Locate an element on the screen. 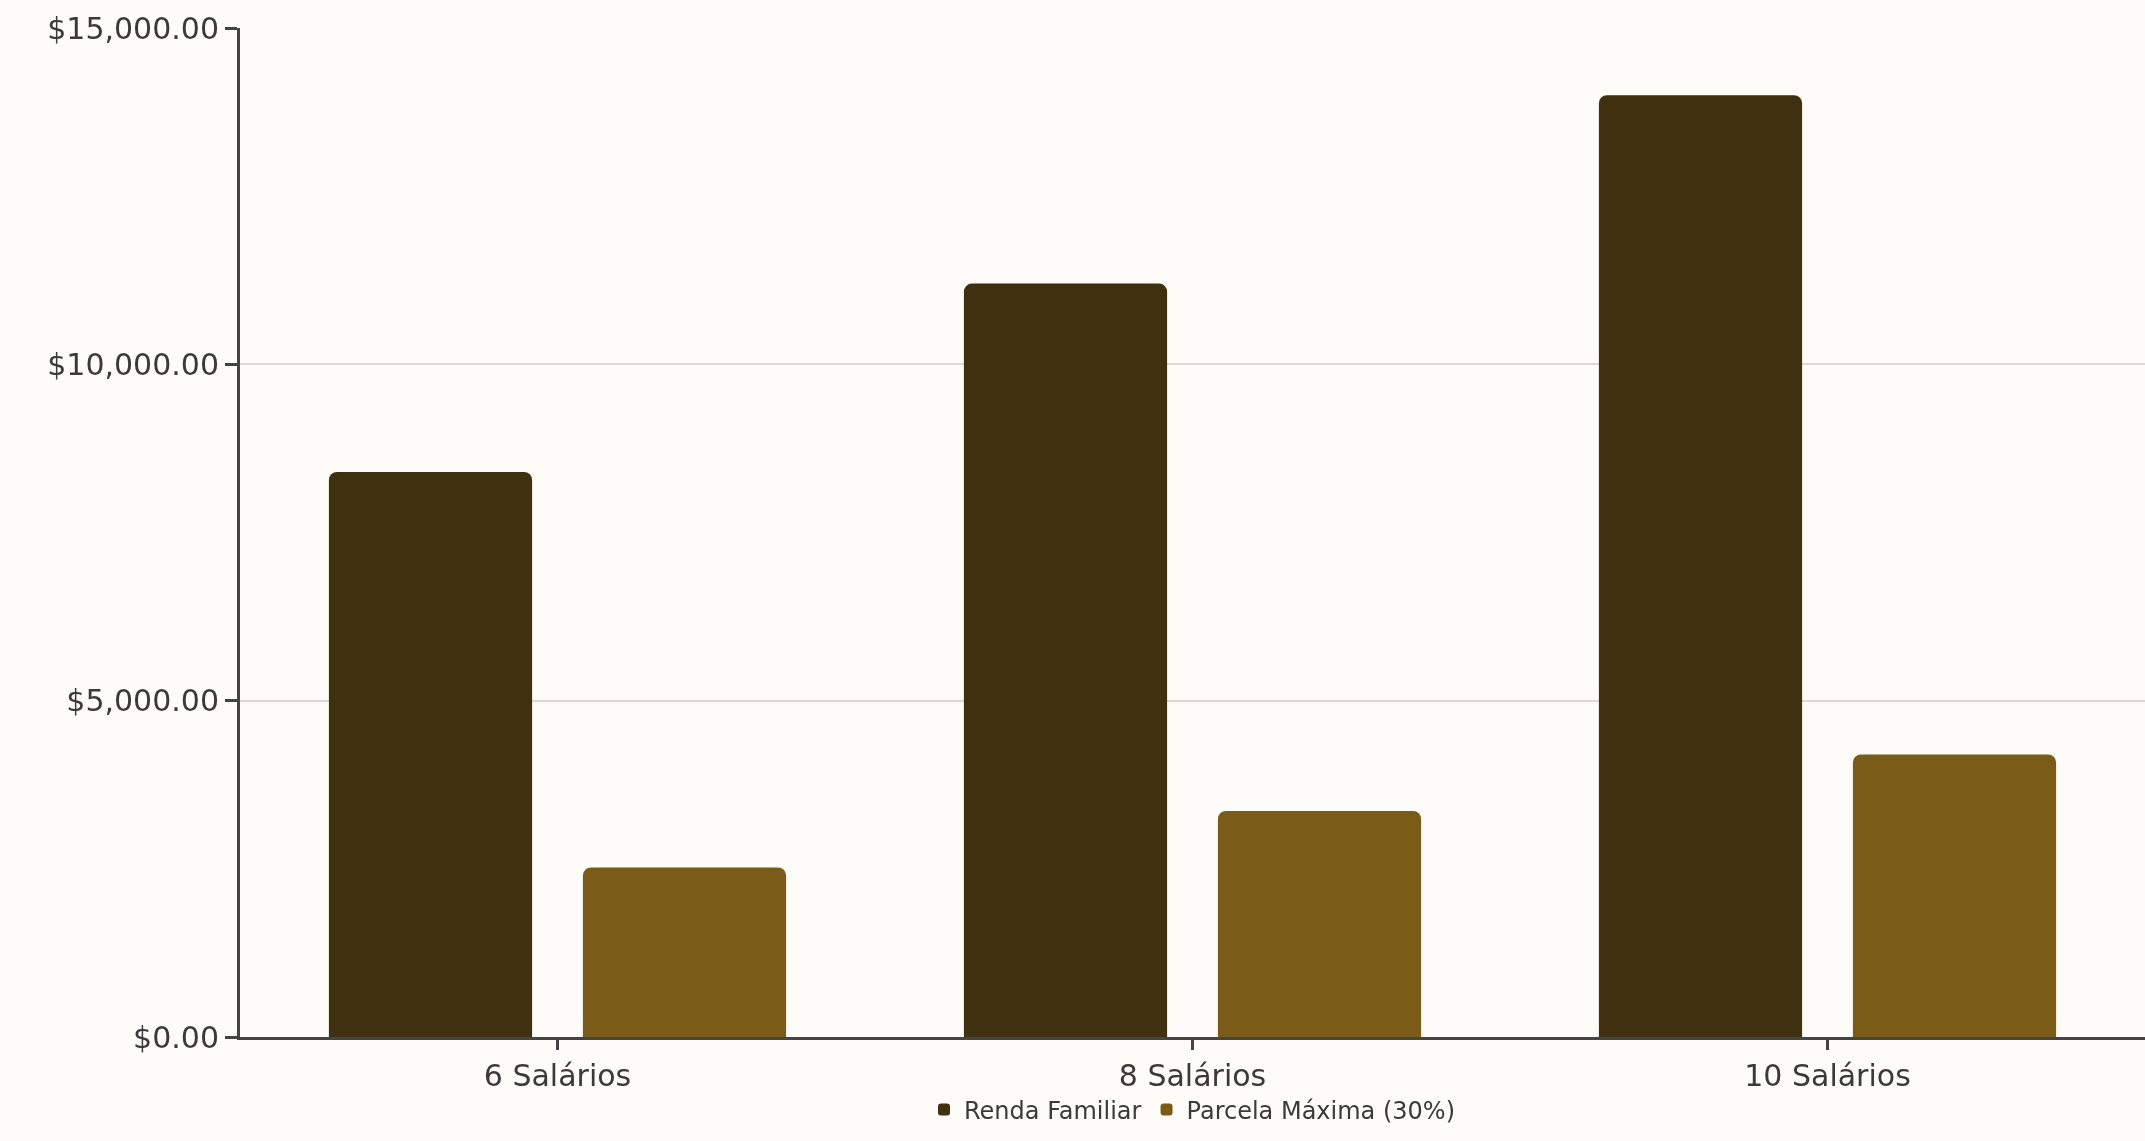 This screenshot has width=2145, height=1141. legend-label: Parcela Máxima (30%) is located at coordinates (1321, 1110).